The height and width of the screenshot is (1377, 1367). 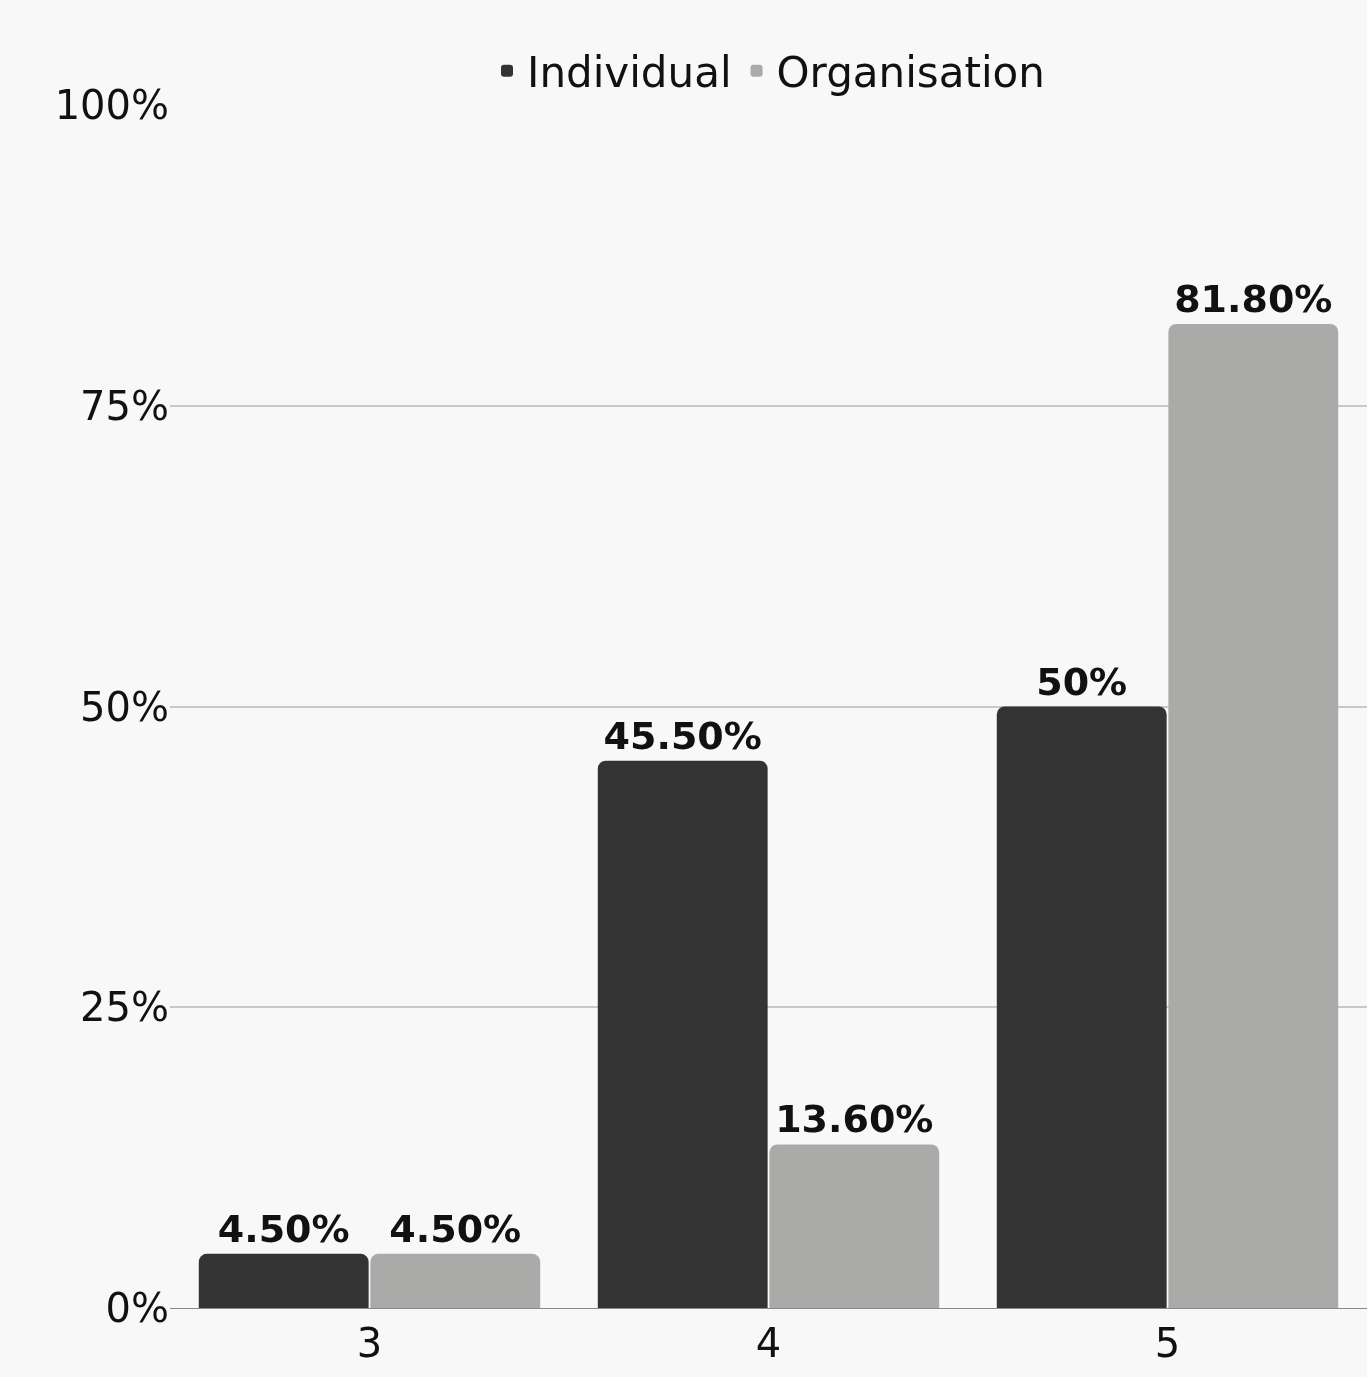 I want to click on y-tick-label: 75%, so click(x=124, y=405).